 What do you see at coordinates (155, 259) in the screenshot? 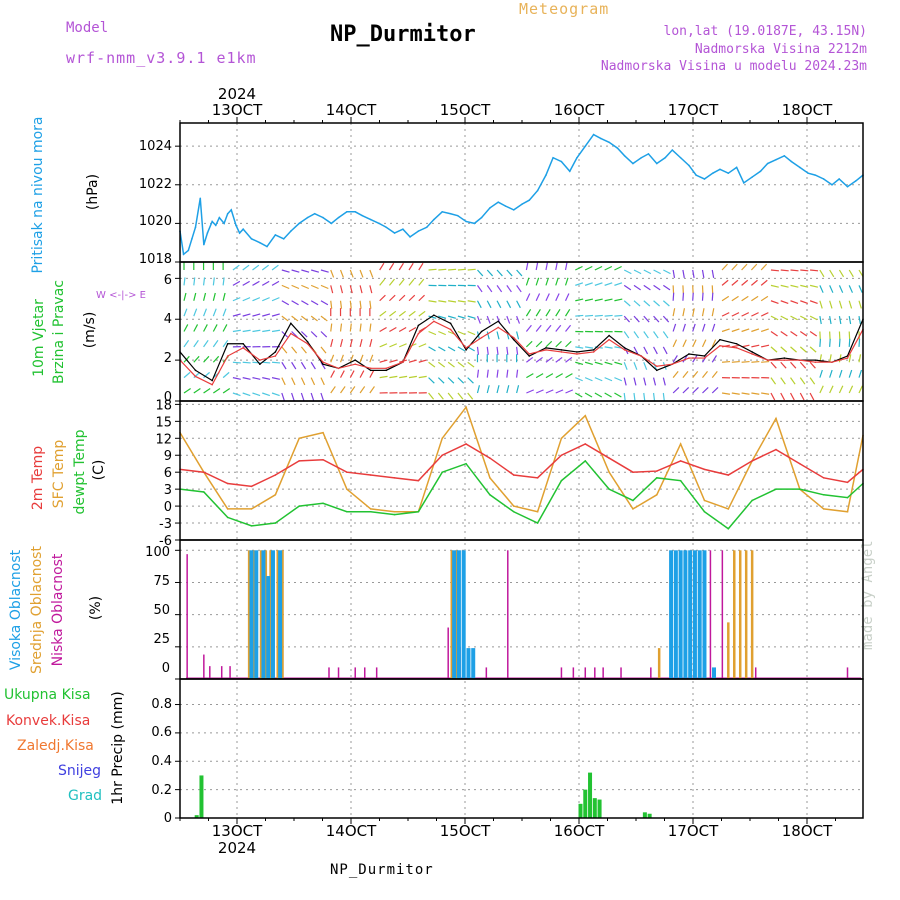
I see `pressure-tick-1018: 1018` at bounding box center [155, 259].